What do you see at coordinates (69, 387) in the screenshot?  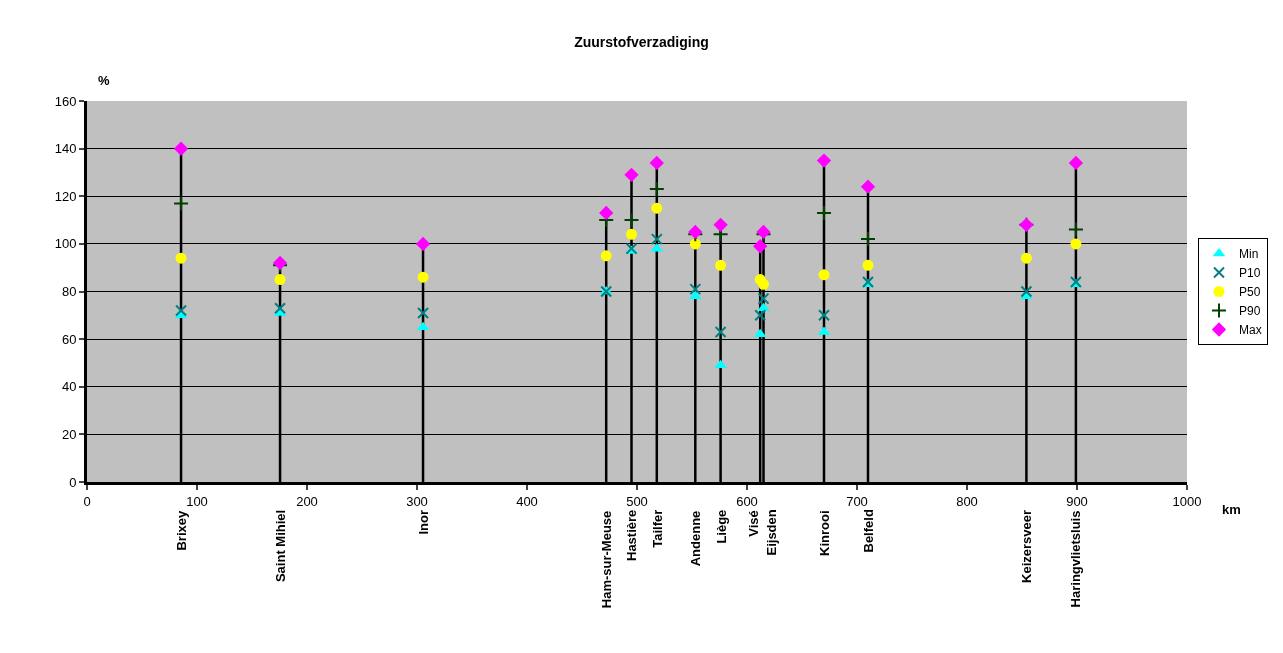 I see `y-tick-label: 40` at bounding box center [69, 387].